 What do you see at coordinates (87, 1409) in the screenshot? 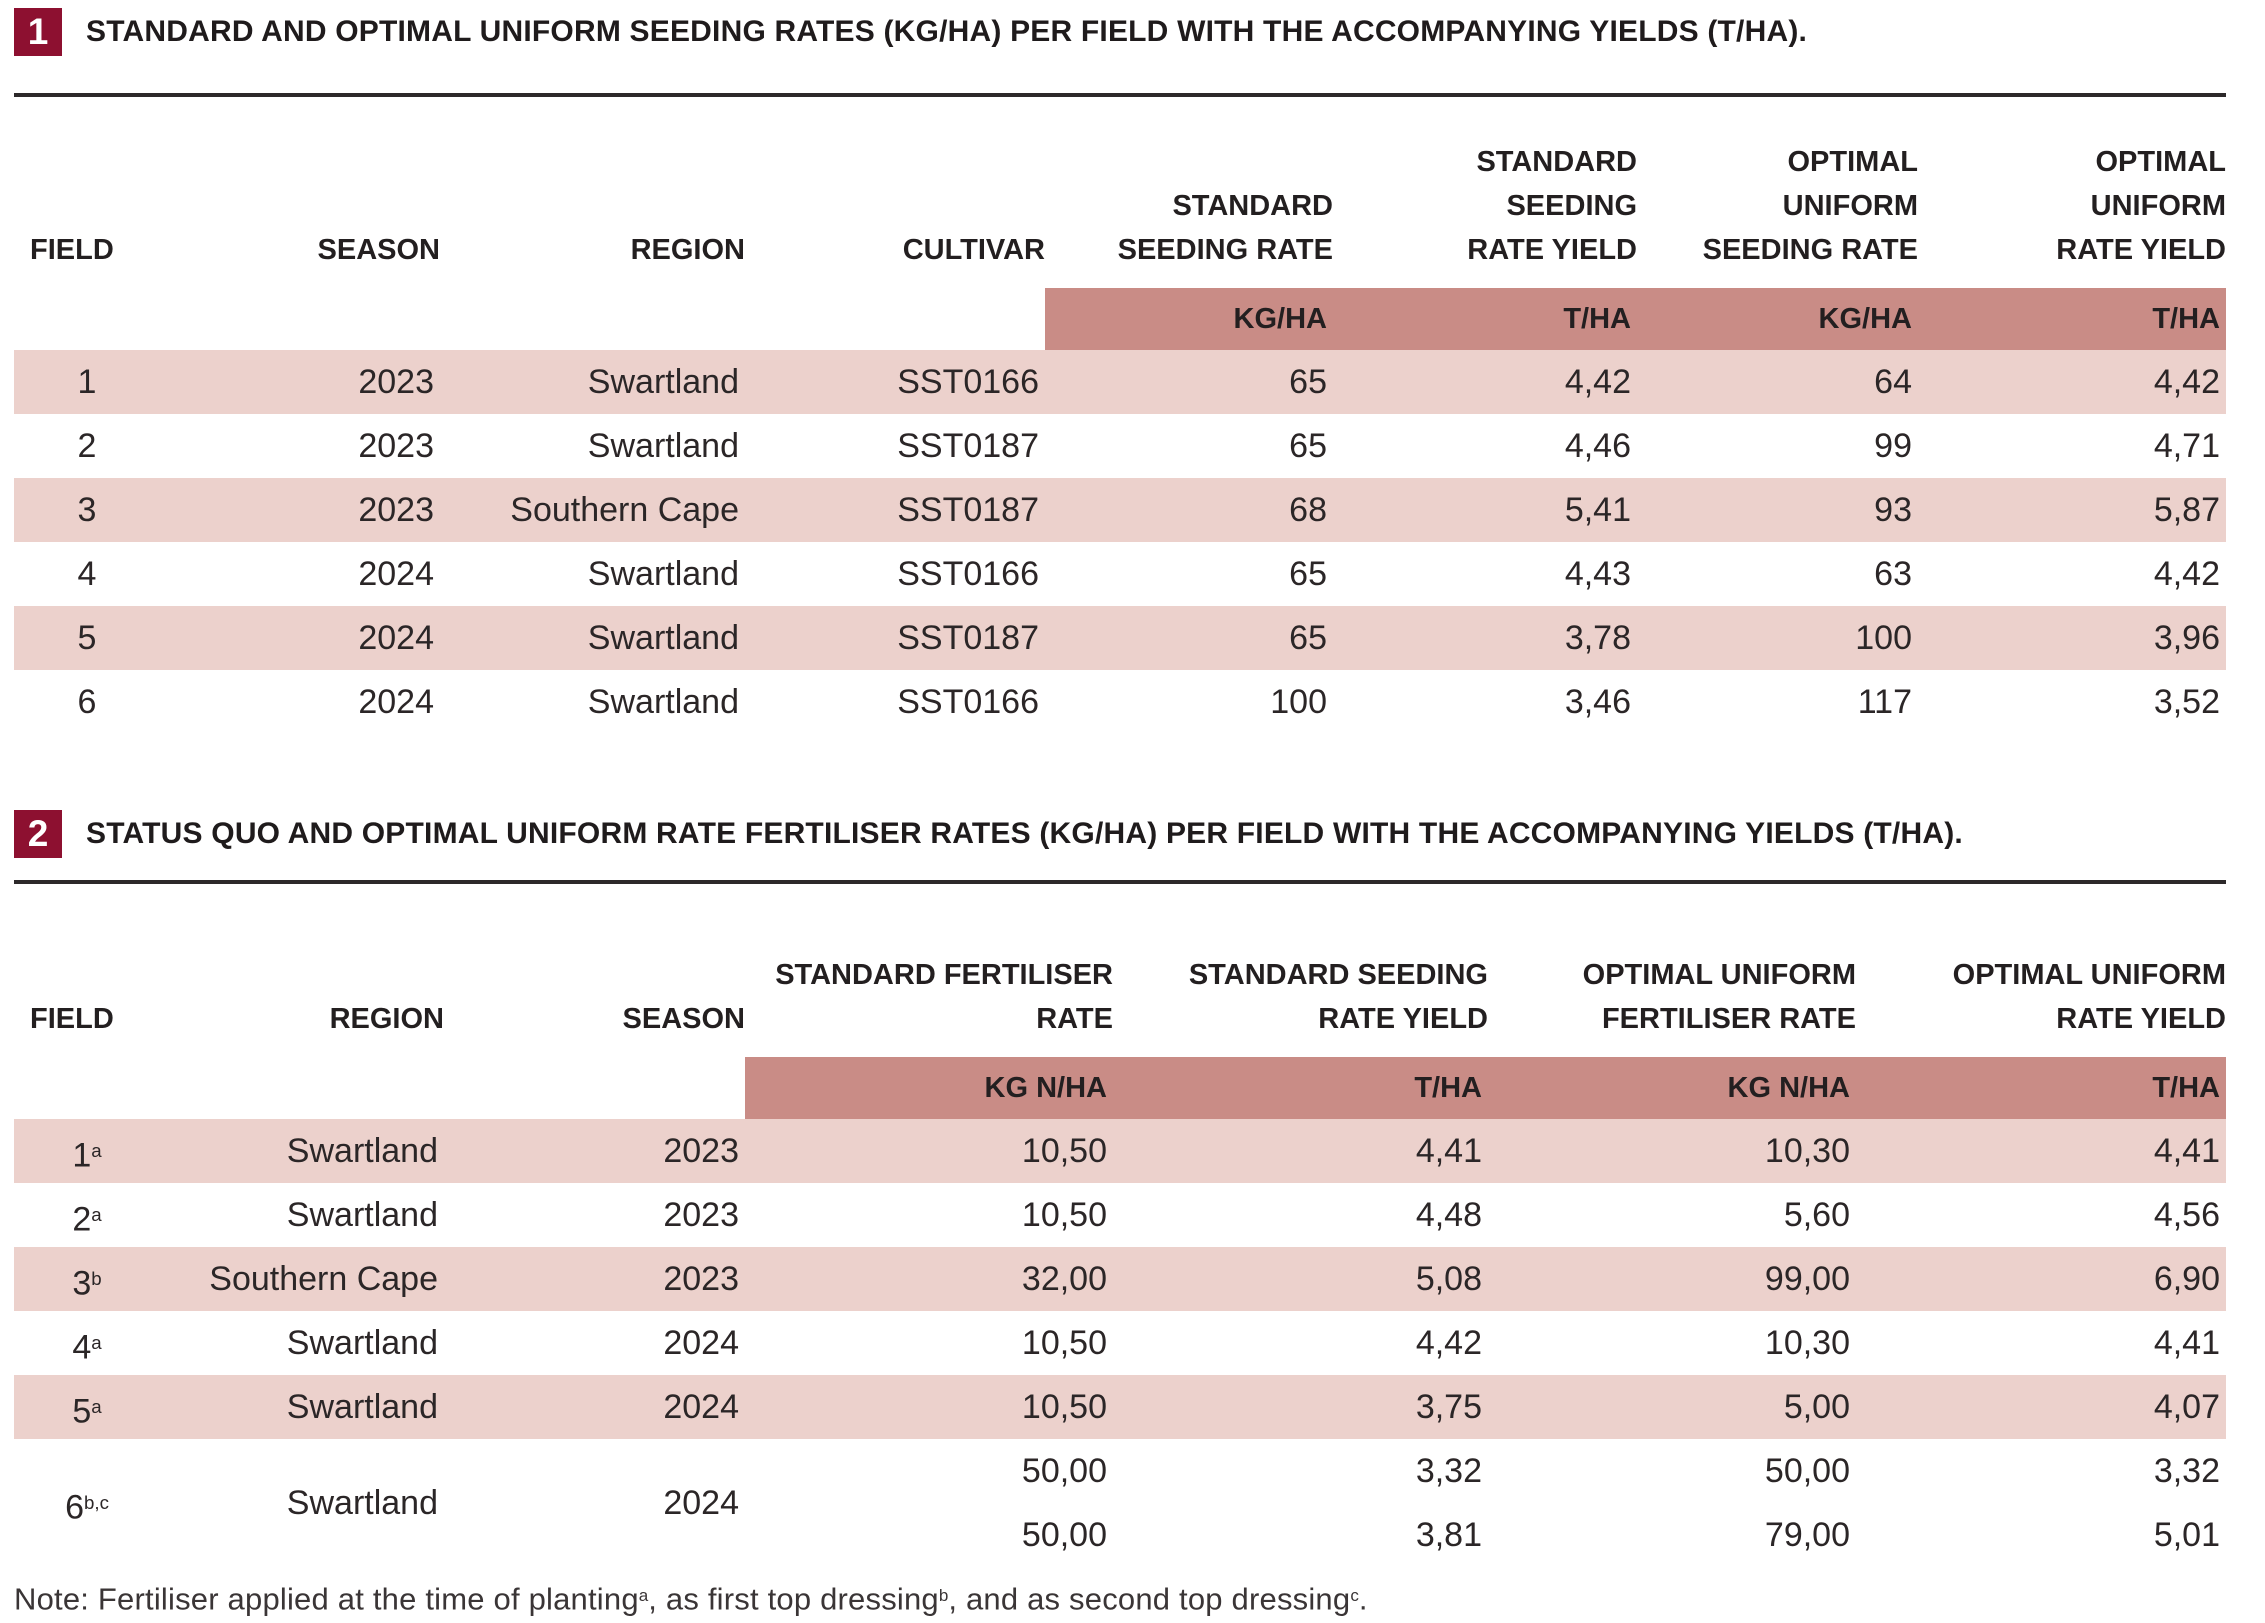
I see `cell-field: 5a` at bounding box center [87, 1409].